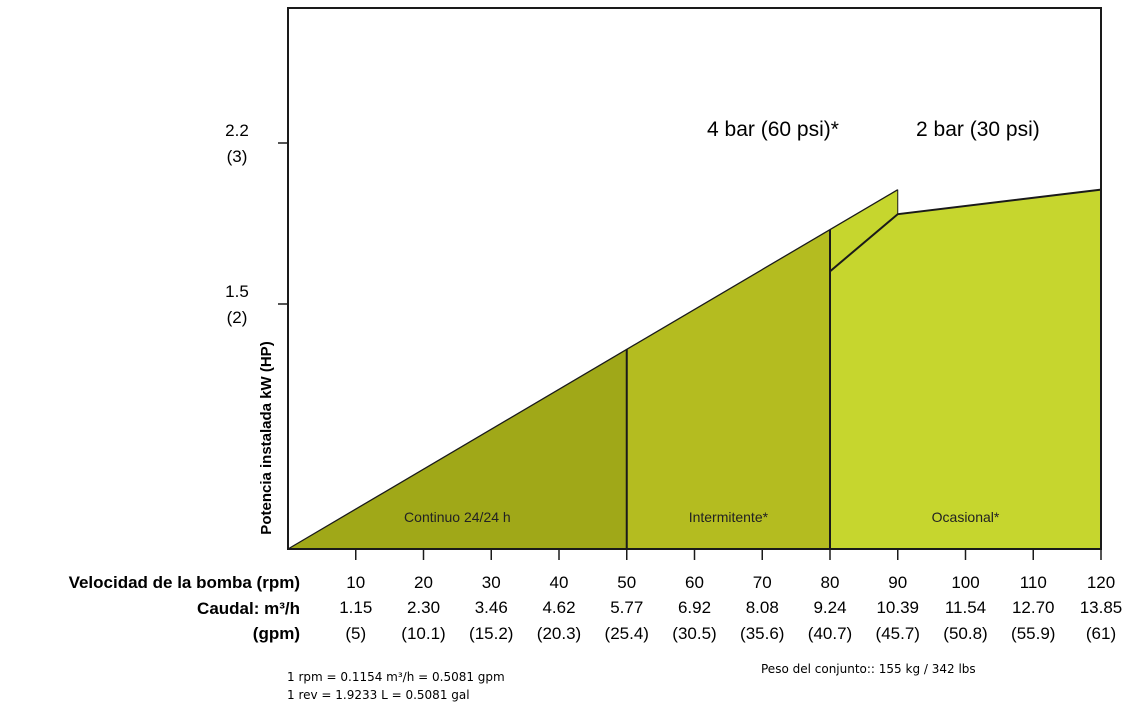 This screenshot has height=709, width=1131. What do you see at coordinates (491, 582) in the screenshot?
I see `x-tick-label-rpm: 30` at bounding box center [491, 582].